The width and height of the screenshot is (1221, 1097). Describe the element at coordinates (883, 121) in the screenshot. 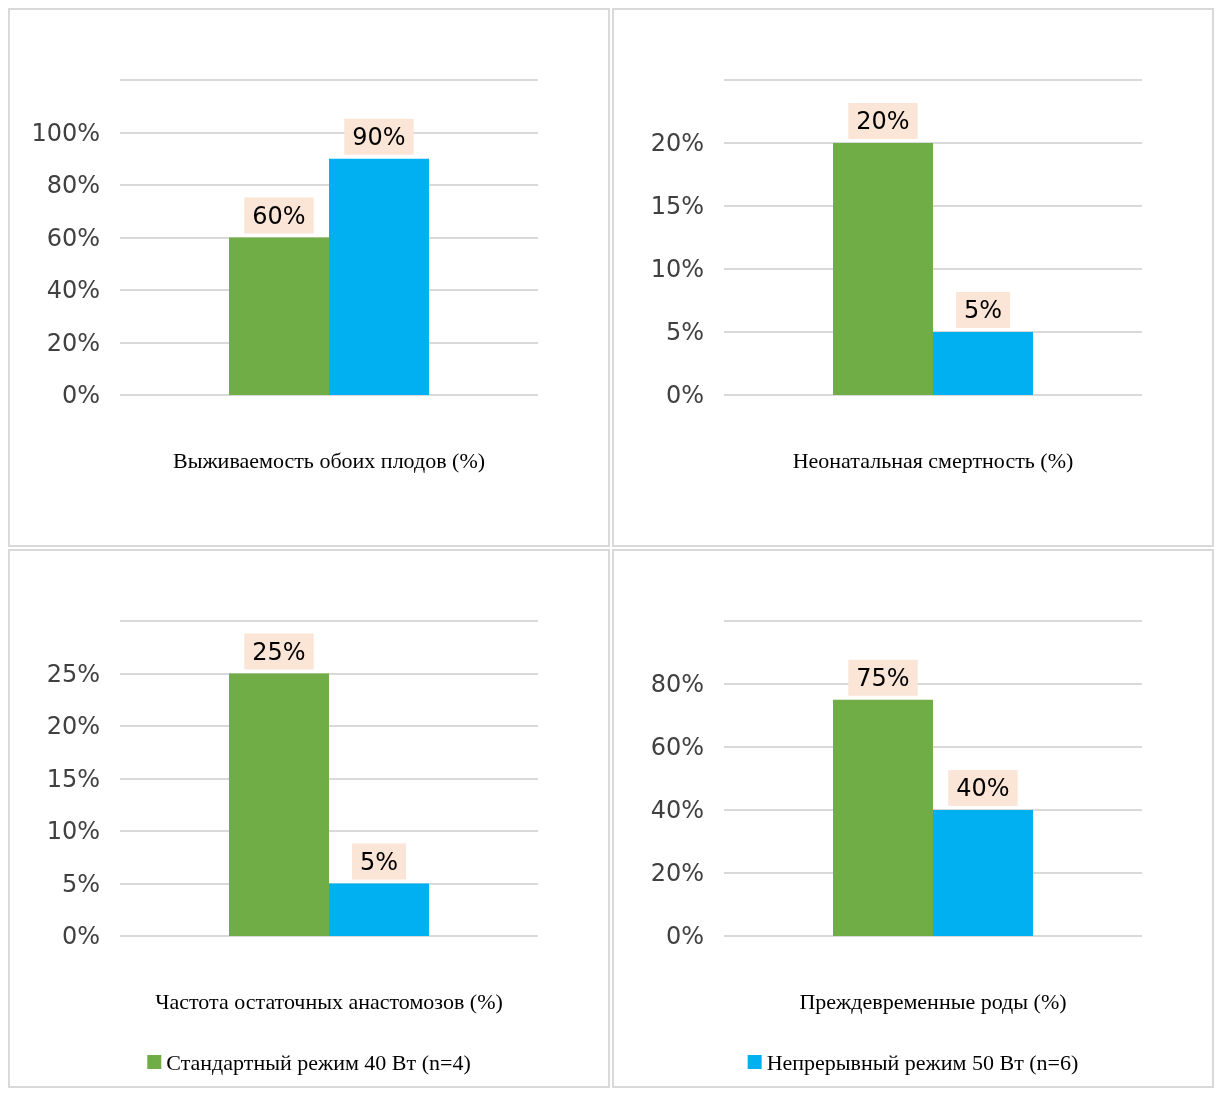

I see `data-label: 20%` at that location.